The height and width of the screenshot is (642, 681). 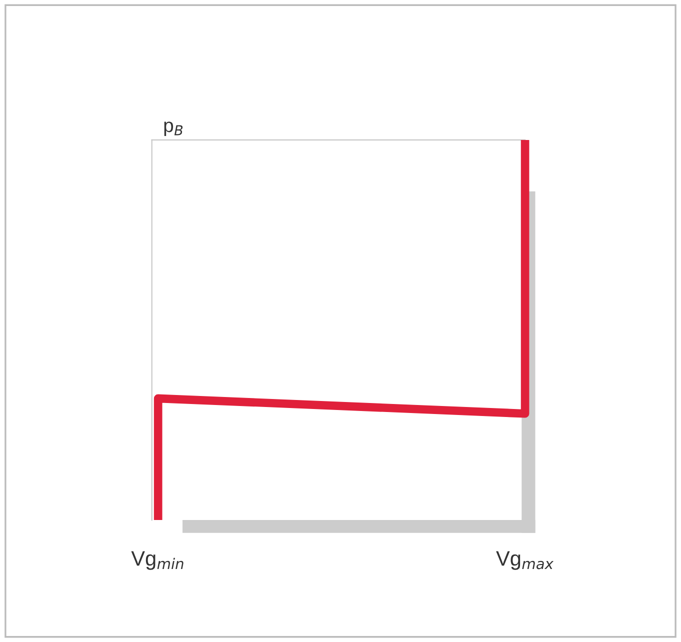 I want to click on x-tick-label: Vg$_{max}$, so click(x=525, y=560).